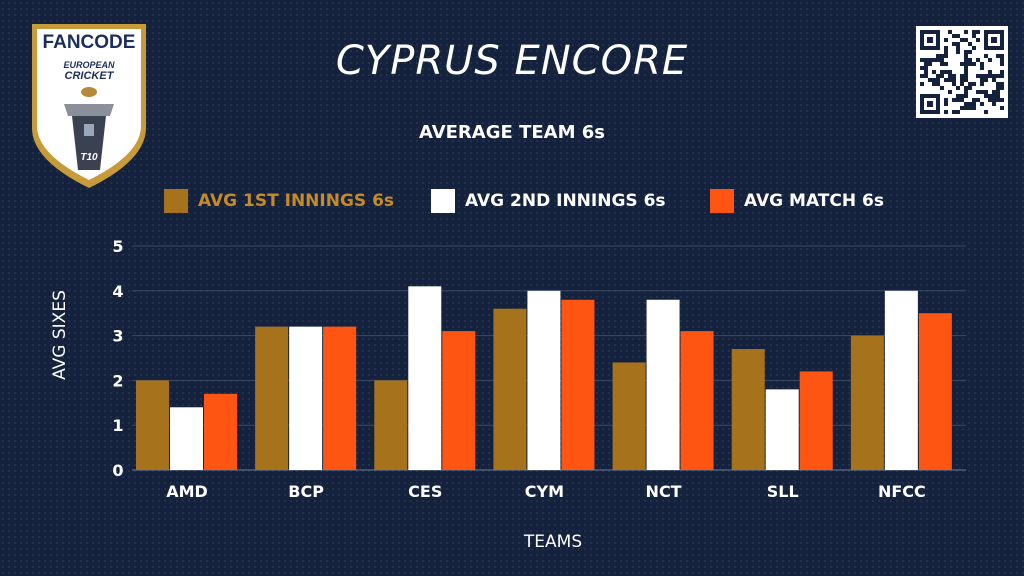  Describe the element at coordinates (176, 201) in the screenshot. I see `legend-swatch-1st-innings` at that location.